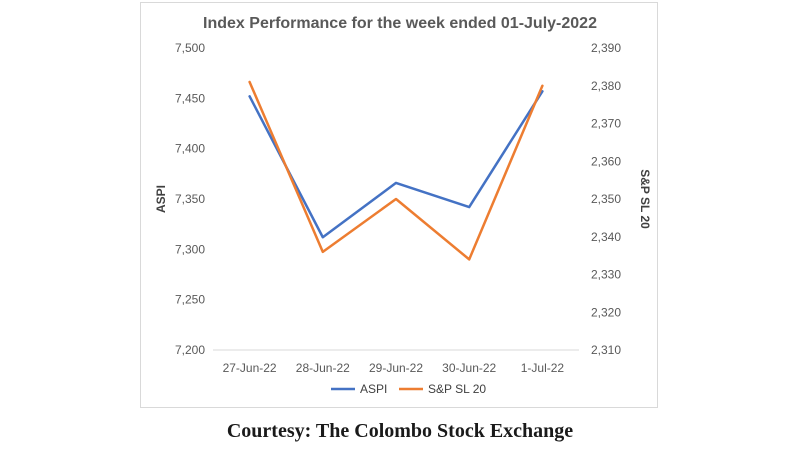 The height and width of the screenshot is (450, 800). Describe the element at coordinates (606, 199) in the screenshot. I see `y-right-tick-label: 2,350` at that location.